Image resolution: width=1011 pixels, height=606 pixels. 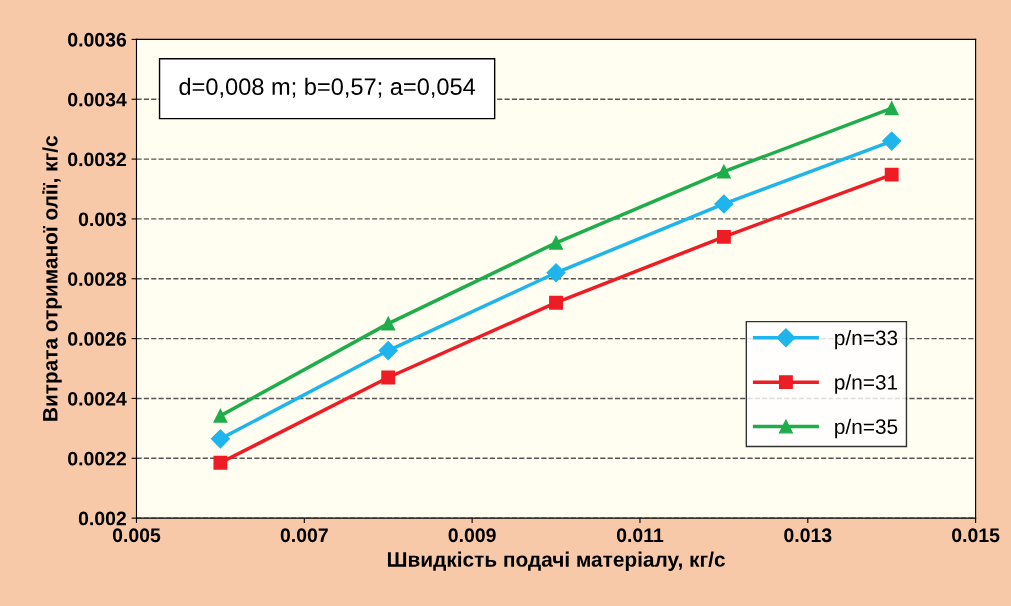 What do you see at coordinates (97, 99) in the screenshot?
I see `y-tick-label: 0.0034` at bounding box center [97, 99].